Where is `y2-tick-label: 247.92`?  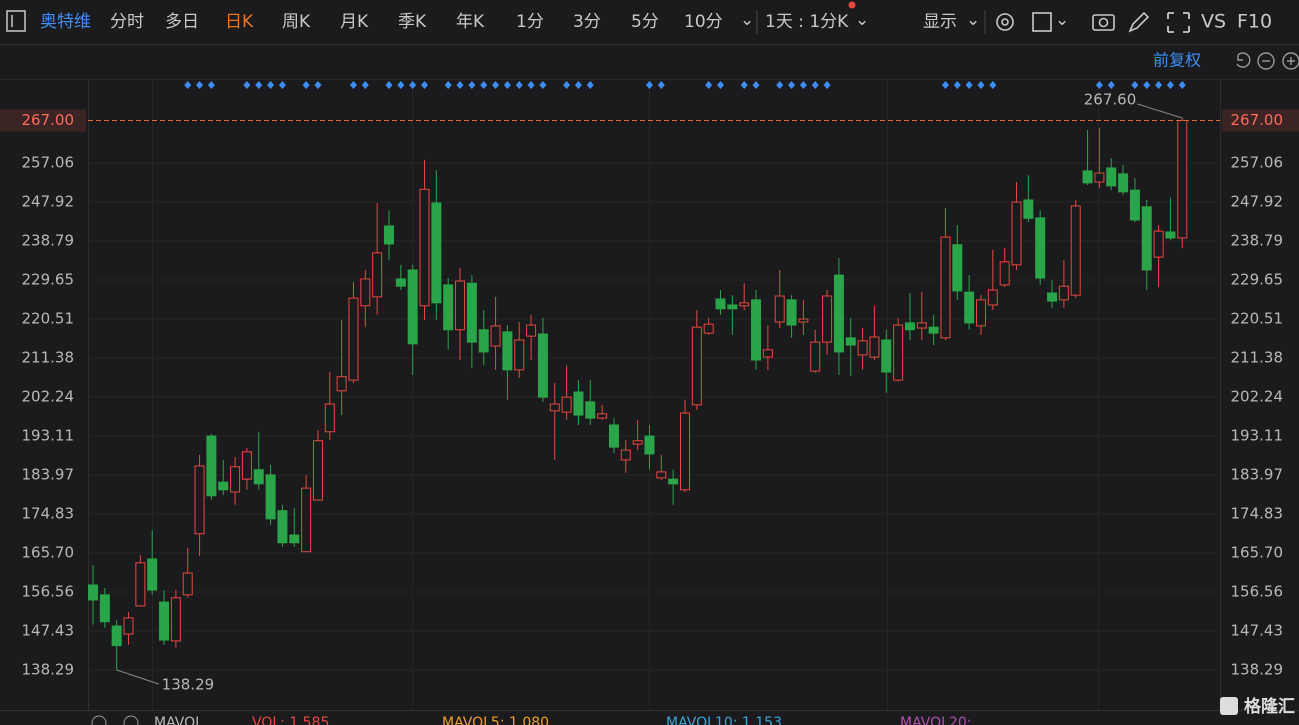 y2-tick-label: 247.92 is located at coordinates (1257, 202).